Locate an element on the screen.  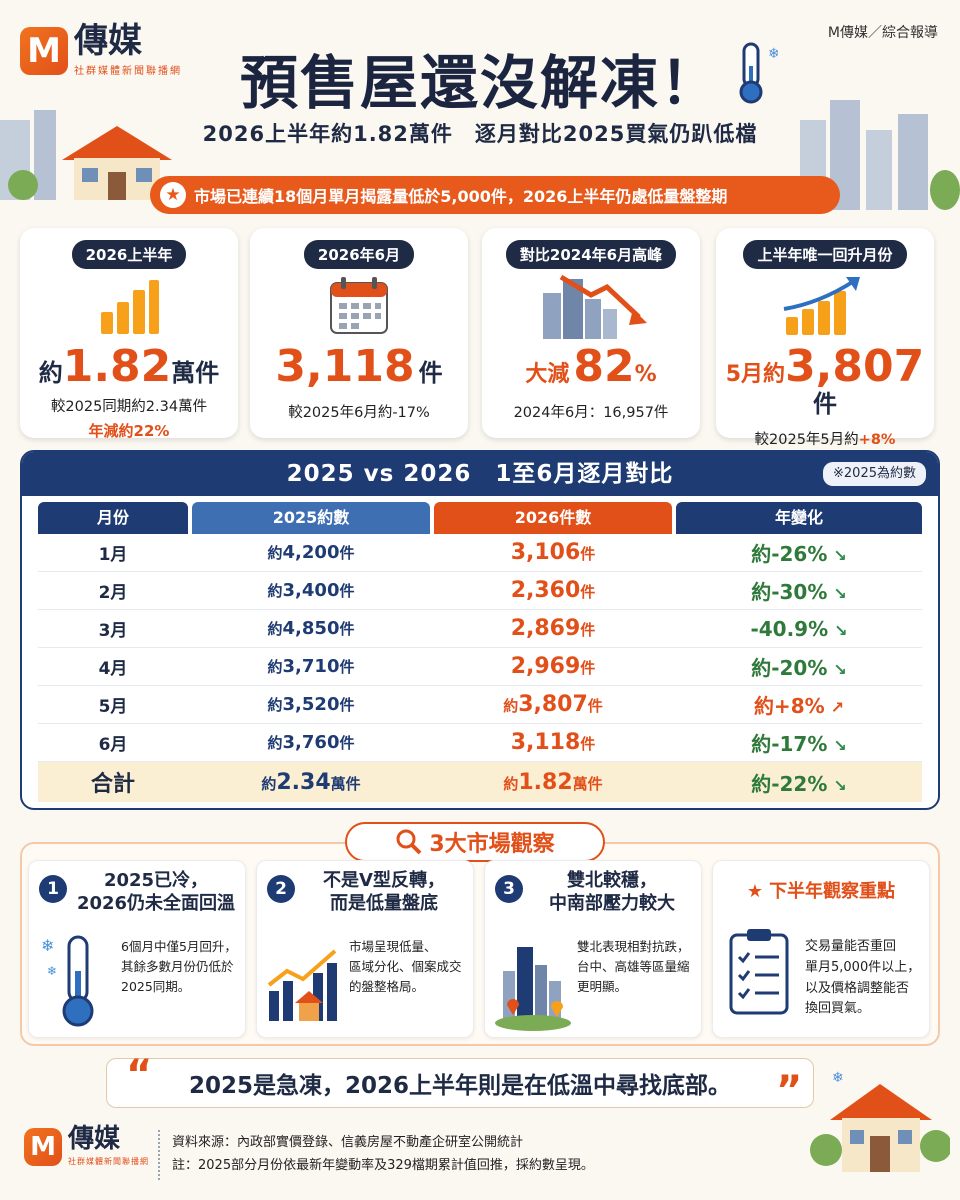
cell-2026: 2,969件 is located at coordinates (553, 666).